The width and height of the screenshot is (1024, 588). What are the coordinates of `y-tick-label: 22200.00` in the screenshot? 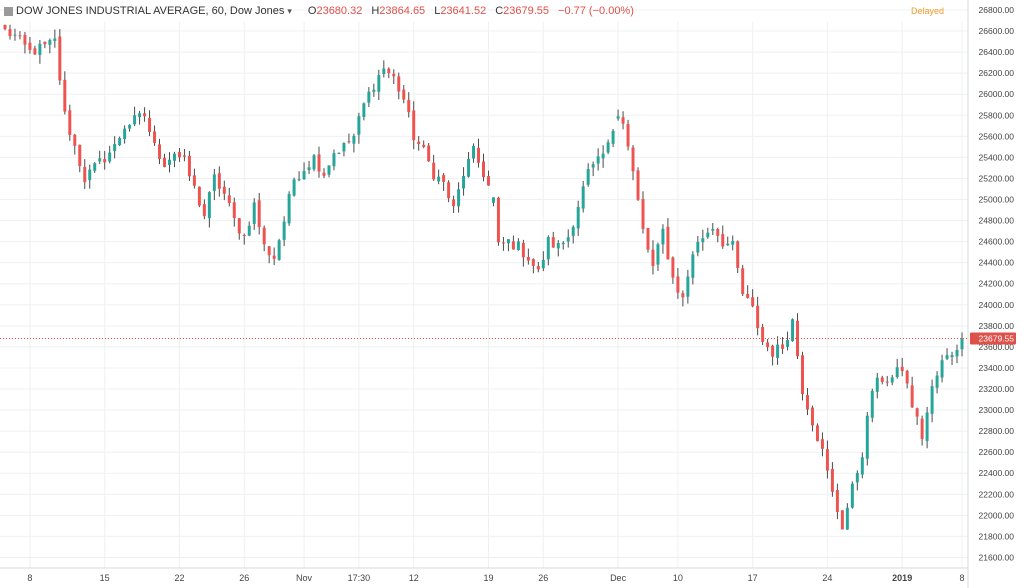 It's located at (997, 494).